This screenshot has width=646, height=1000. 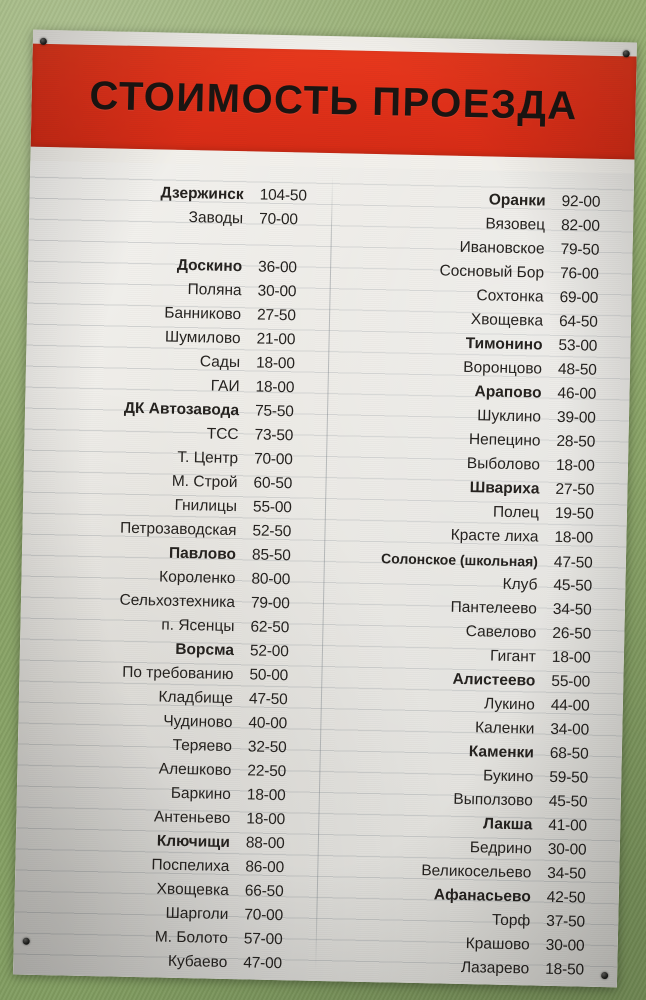 I want to click on fare-amount: 42-50, so click(x=566, y=897).